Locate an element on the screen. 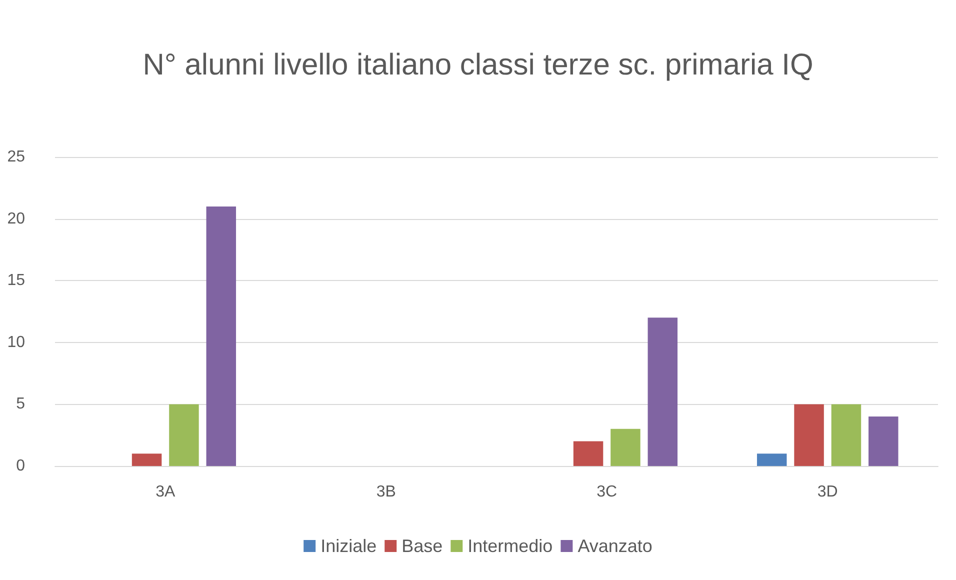 The height and width of the screenshot is (580, 956). x-tick-label: 3D is located at coordinates (827, 492).